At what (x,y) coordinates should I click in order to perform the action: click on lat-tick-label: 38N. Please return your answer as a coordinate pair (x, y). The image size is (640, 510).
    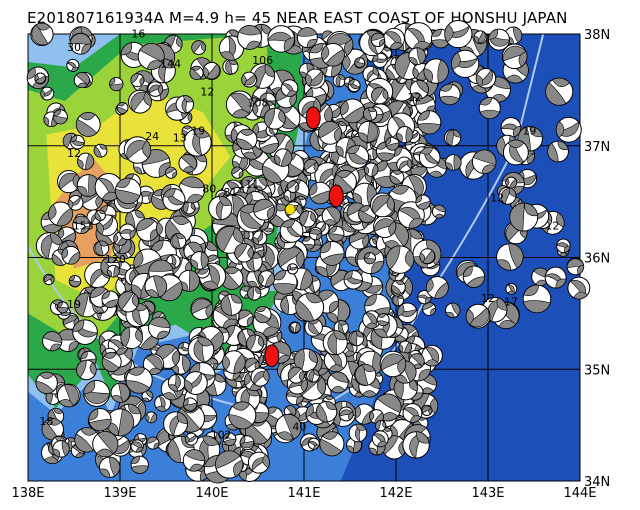
    Looking at the image, I should click on (597, 35).